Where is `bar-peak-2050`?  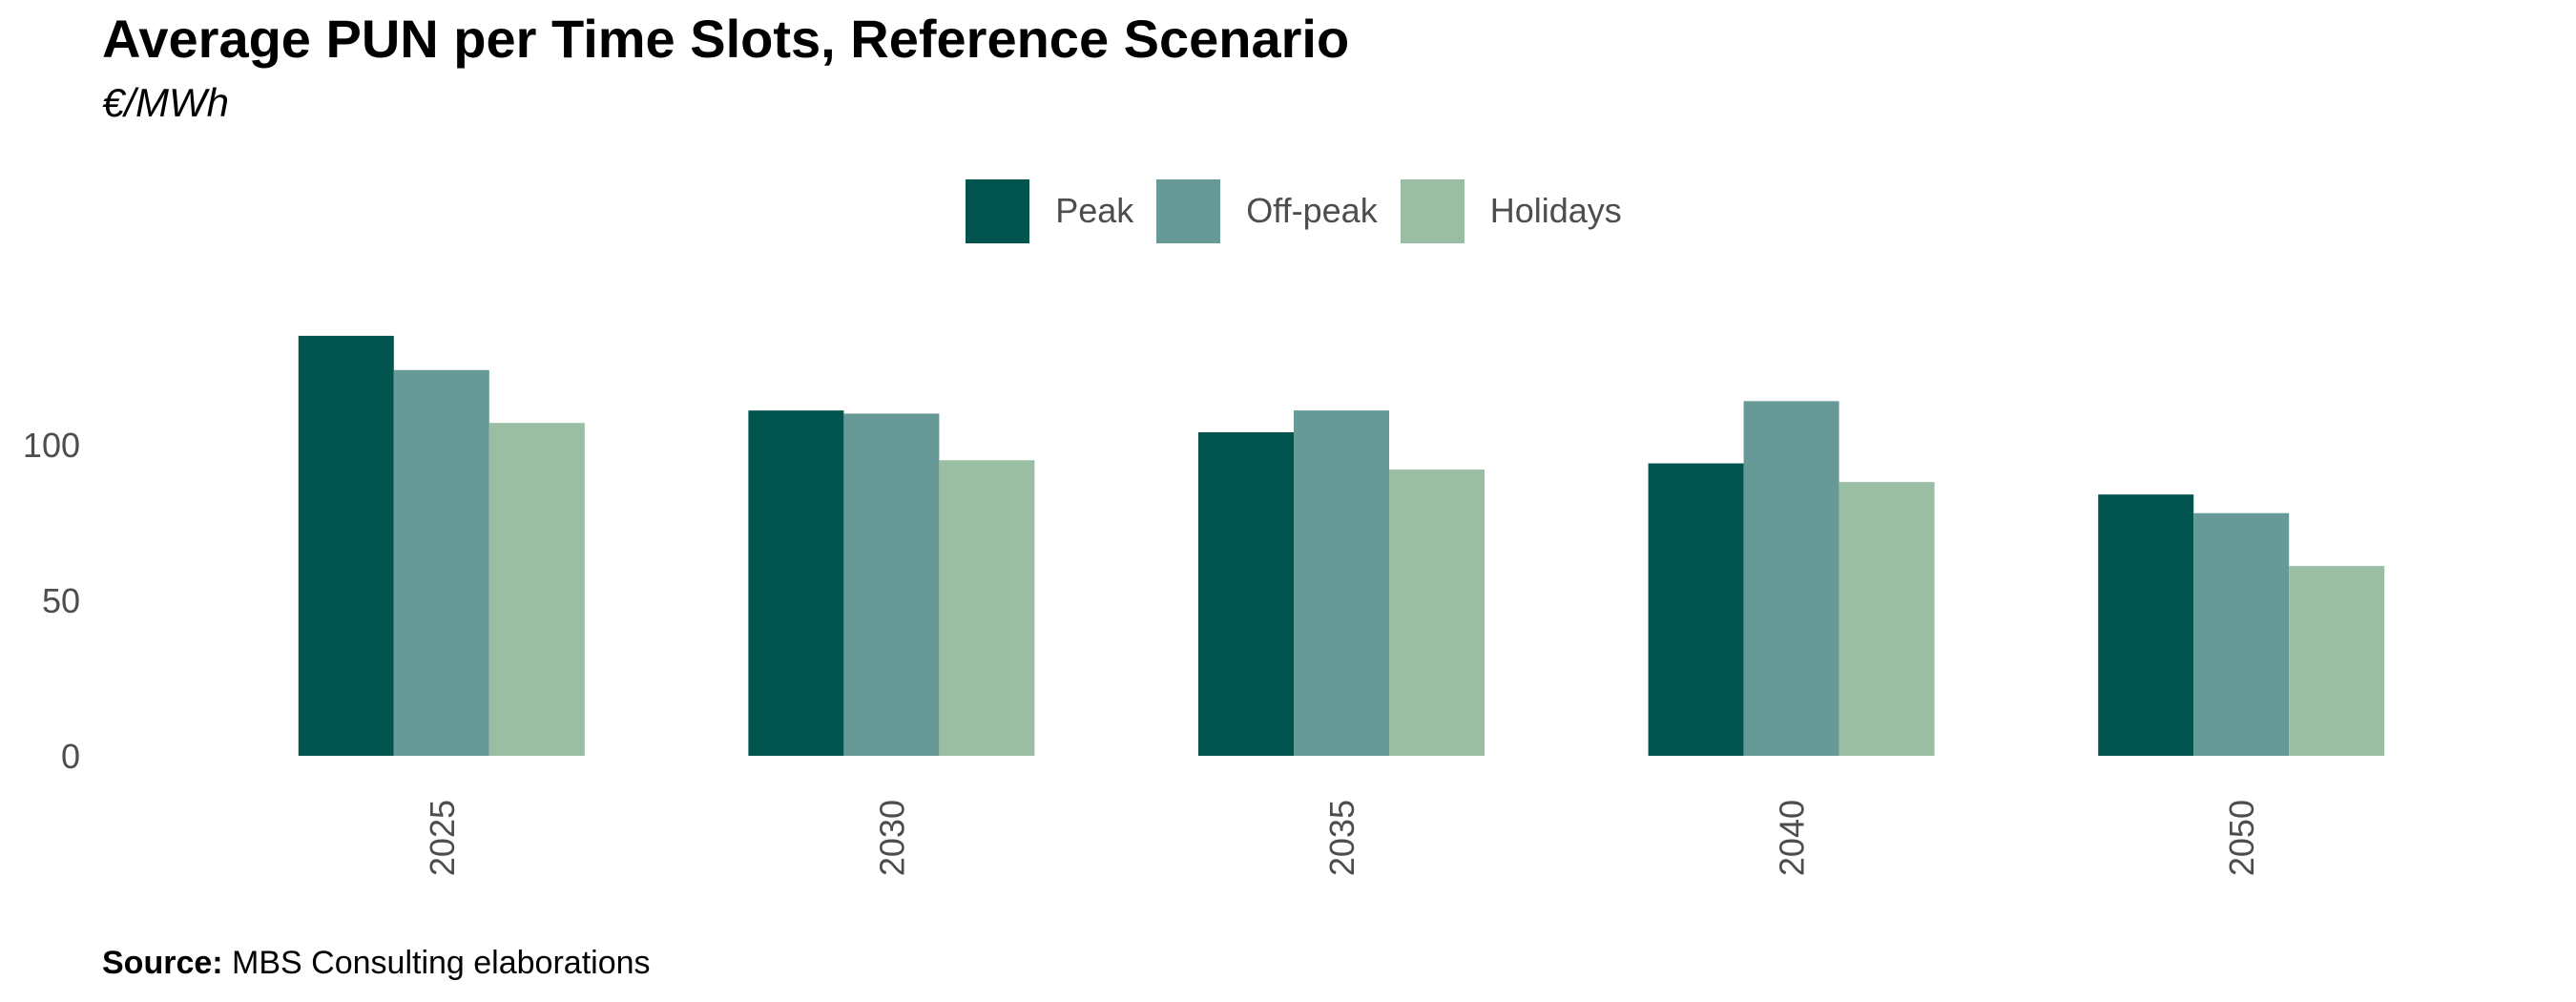
bar-peak-2050 is located at coordinates (2146, 625).